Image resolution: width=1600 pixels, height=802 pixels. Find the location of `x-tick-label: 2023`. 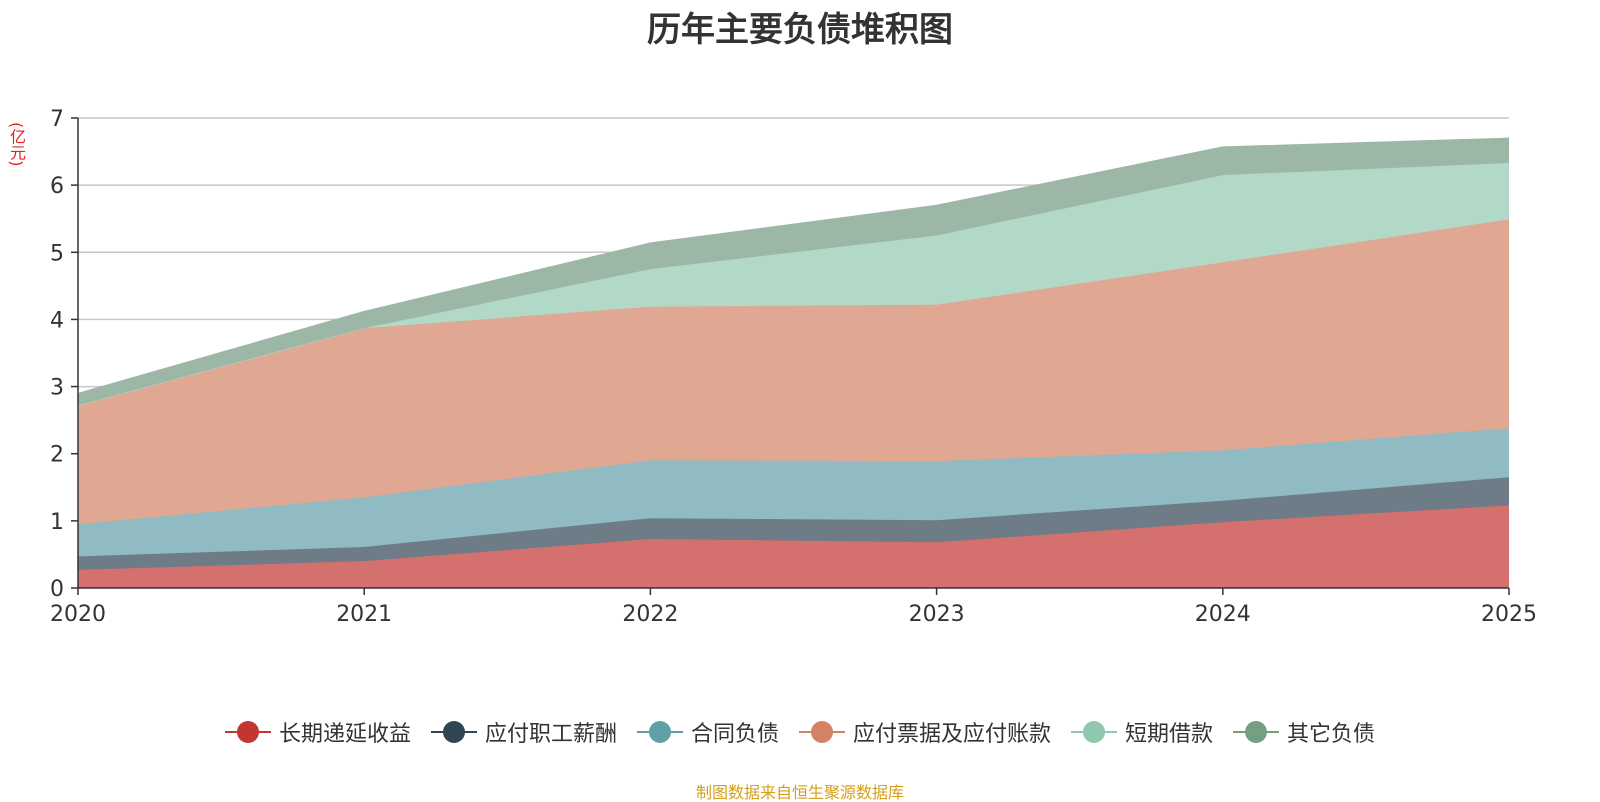

x-tick-label: 2023 is located at coordinates (937, 614).